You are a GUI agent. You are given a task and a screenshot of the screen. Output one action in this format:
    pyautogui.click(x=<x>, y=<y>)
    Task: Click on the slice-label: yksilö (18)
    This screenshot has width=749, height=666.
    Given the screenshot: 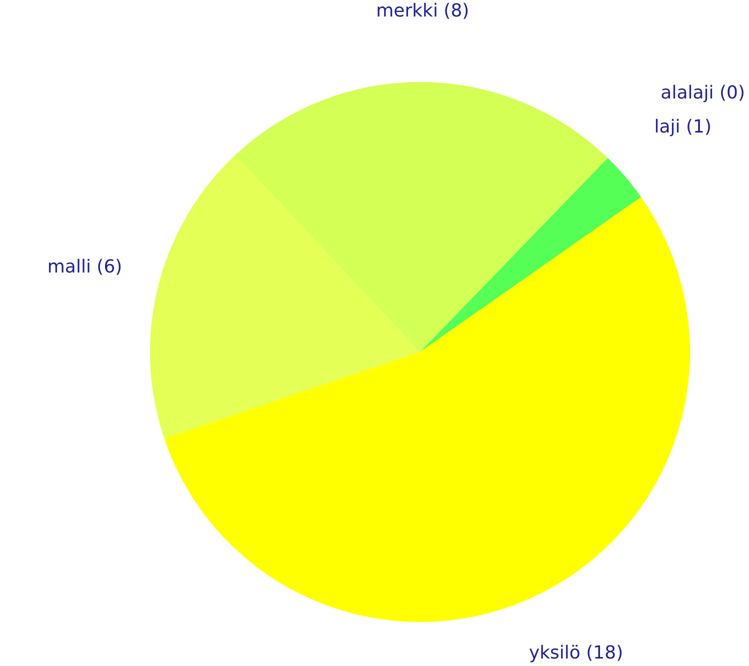 What is the action you would take?
    pyautogui.click(x=576, y=653)
    